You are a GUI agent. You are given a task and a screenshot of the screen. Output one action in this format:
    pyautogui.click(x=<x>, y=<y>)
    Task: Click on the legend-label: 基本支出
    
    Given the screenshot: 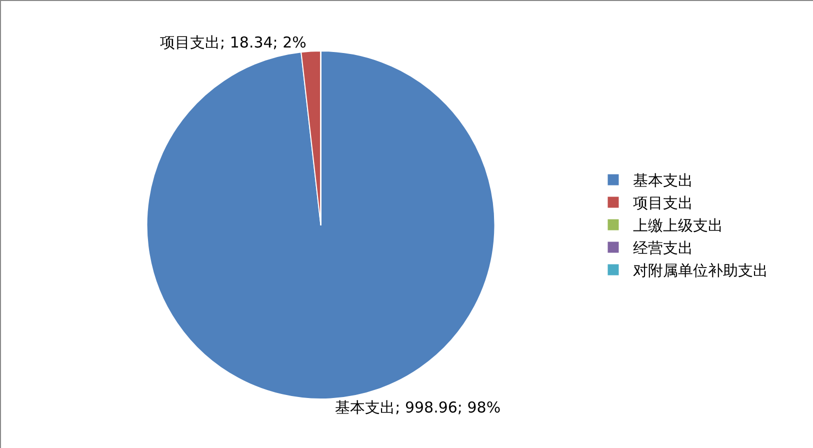 What is the action you would take?
    pyautogui.click(x=663, y=181)
    